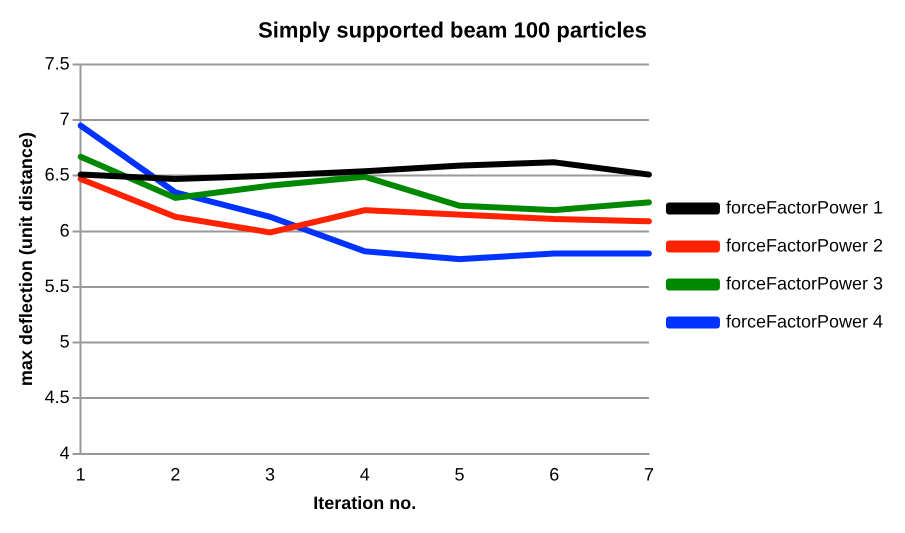 The width and height of the screenshot is (905, 533). What do you see at coordinates (57, 286) in the screenshot?
I see `y-tick-label: 5.5` at bounding box center [57, 286].